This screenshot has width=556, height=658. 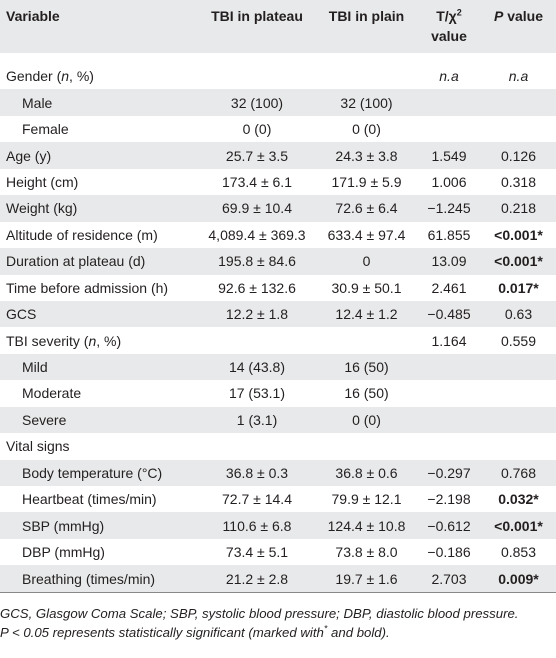 I want to click on cell-stat: n.a, so click(x=449, y=76).